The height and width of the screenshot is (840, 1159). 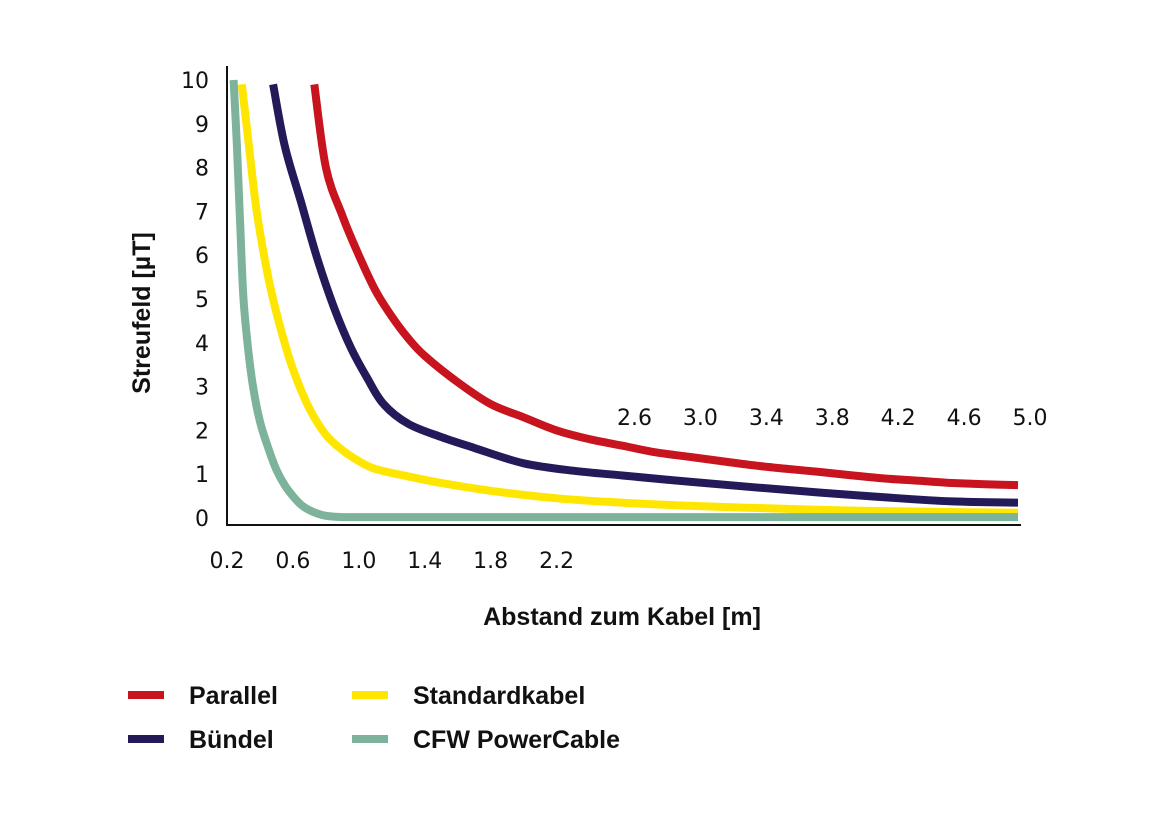 What do you see at coordinates (424, 561) in the screenshot?
I see `x-tick-label: 1.4` at bounding box center [424, 561].